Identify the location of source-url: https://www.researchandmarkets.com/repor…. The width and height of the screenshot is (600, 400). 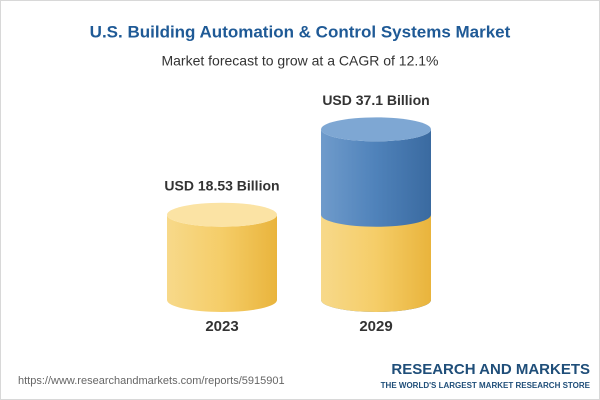
(151, 381).